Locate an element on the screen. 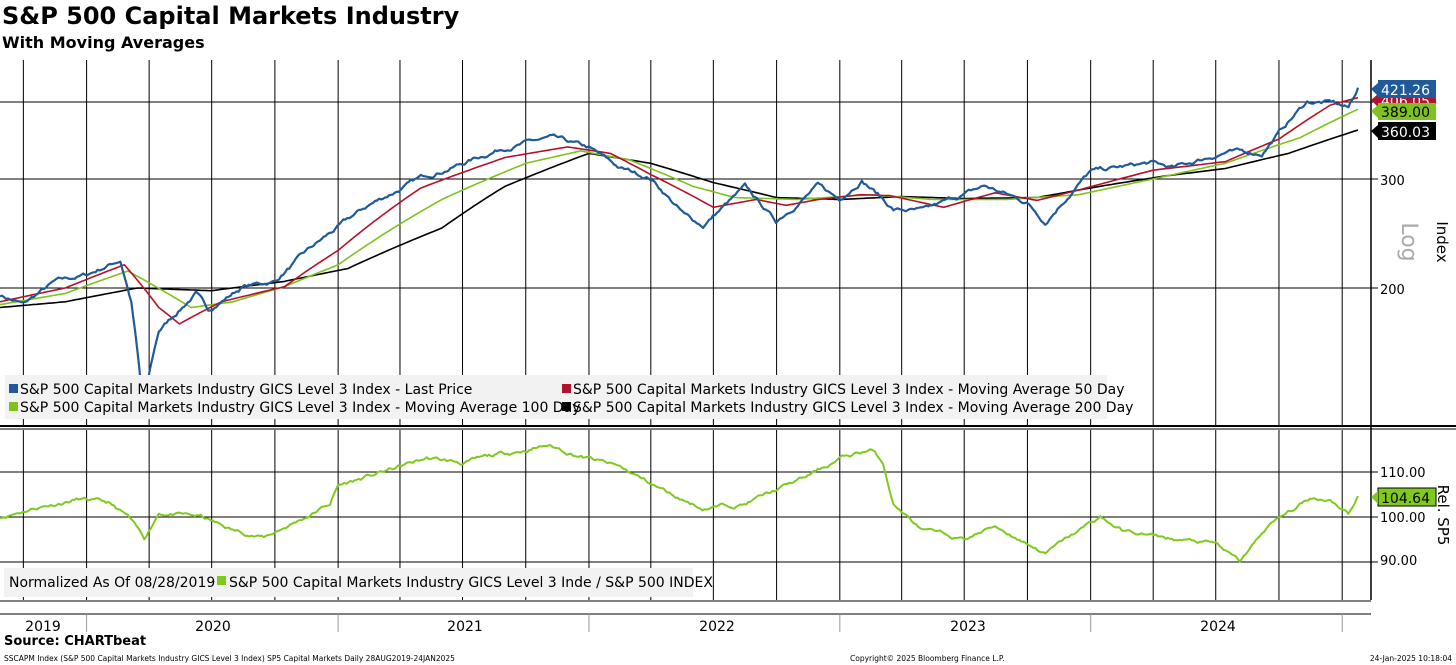 This screenshot has width=1456, height=665. source-label: Source: CHARTbeat is located at coordinates (75, 641).